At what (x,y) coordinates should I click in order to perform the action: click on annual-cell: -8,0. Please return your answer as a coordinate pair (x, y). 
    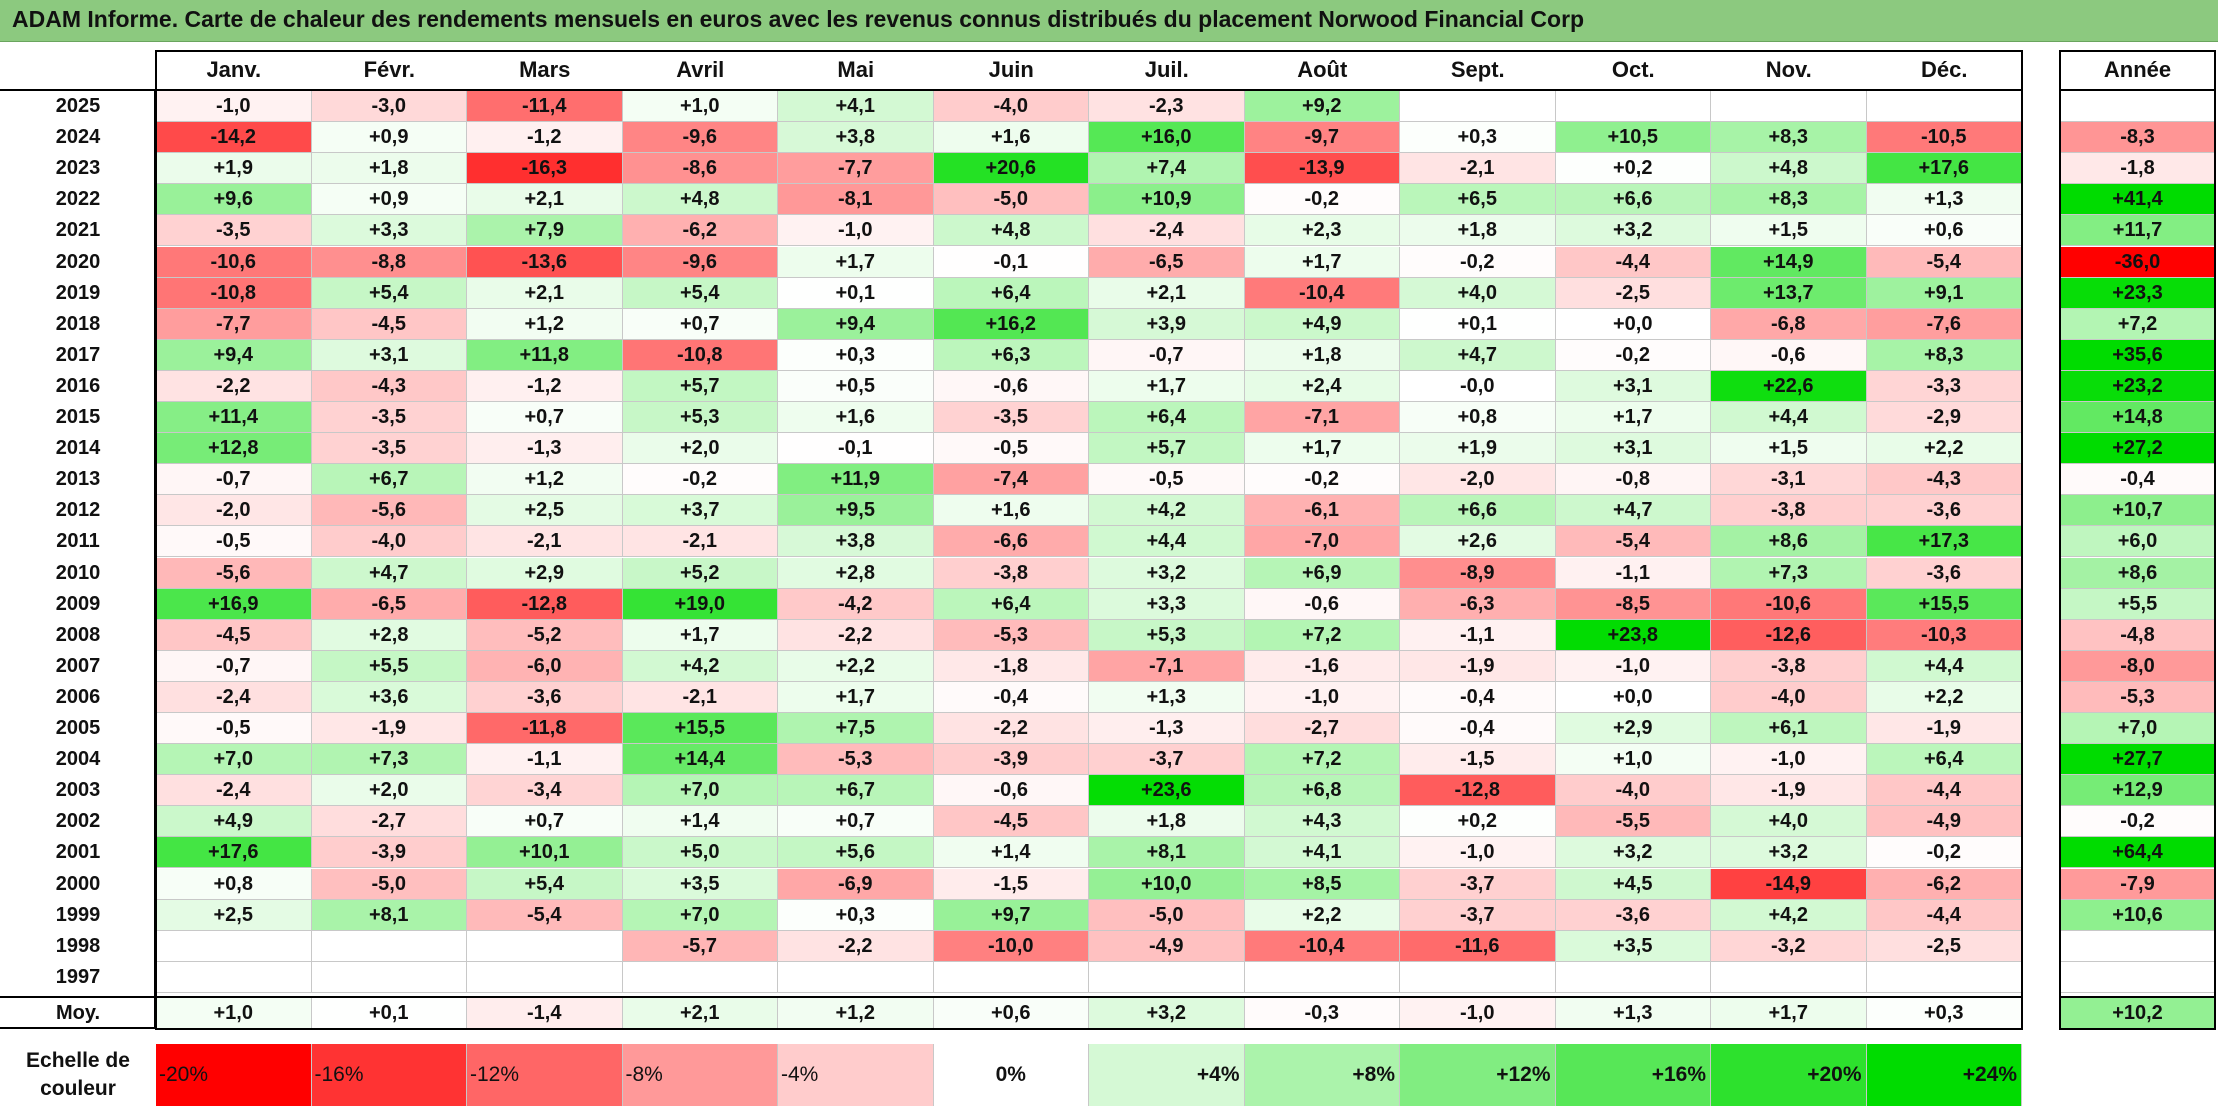
    Looking at the image, I should click on (2137, 666).